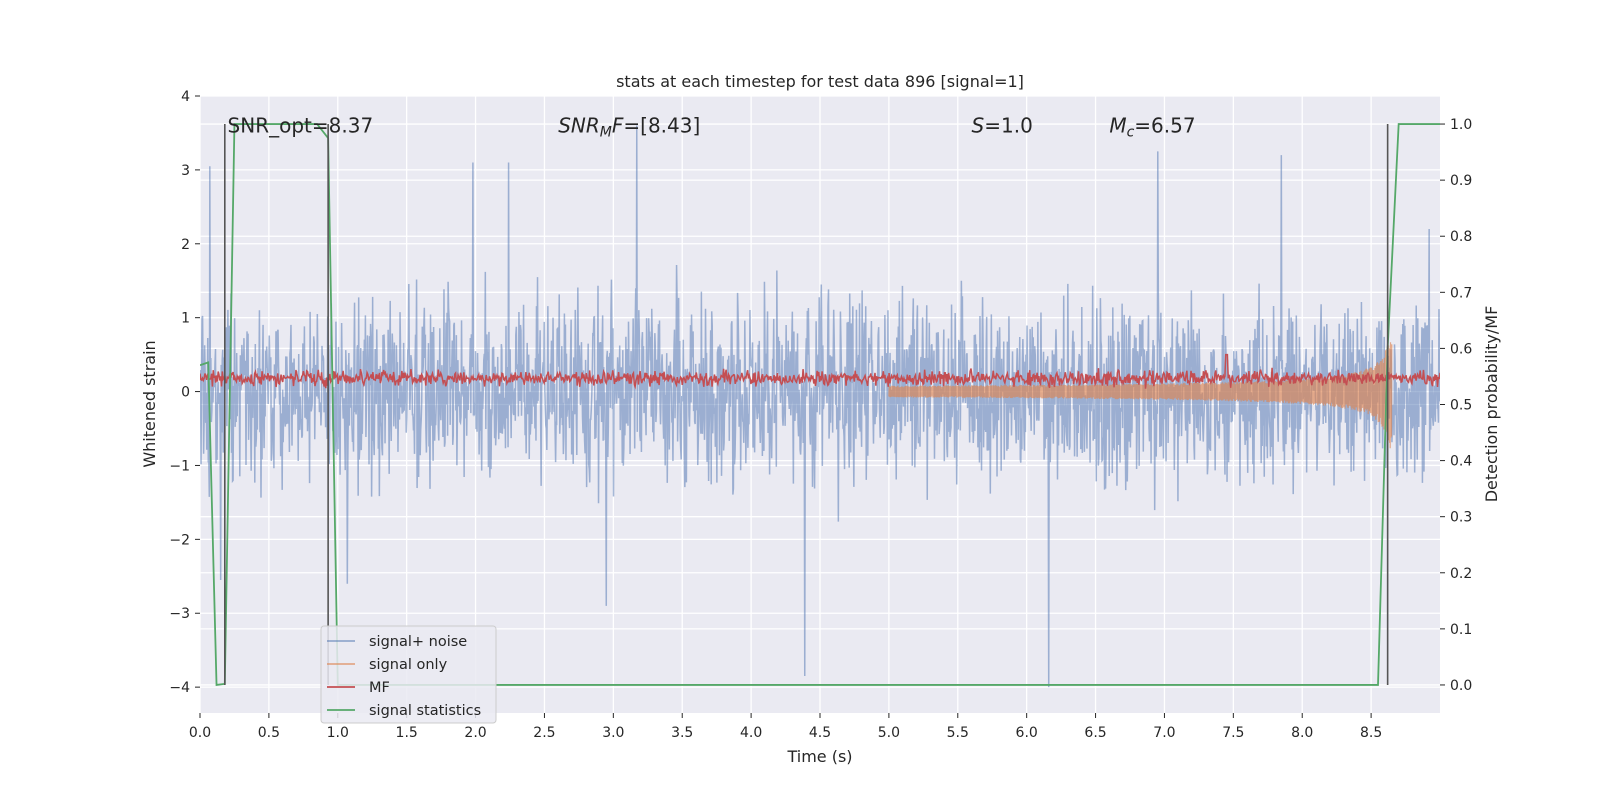  What do you see at coordinates (629, 127) in the screenshot?
I see `annotation-label: SNRMF=[8.43]` at bounding box center [629, 127].